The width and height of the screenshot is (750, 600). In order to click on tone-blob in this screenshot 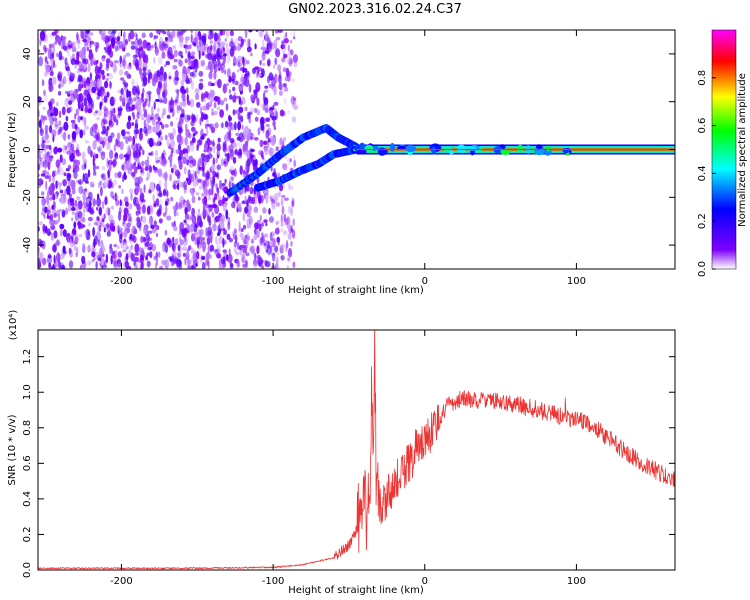, I will do `click(434, 150)`.